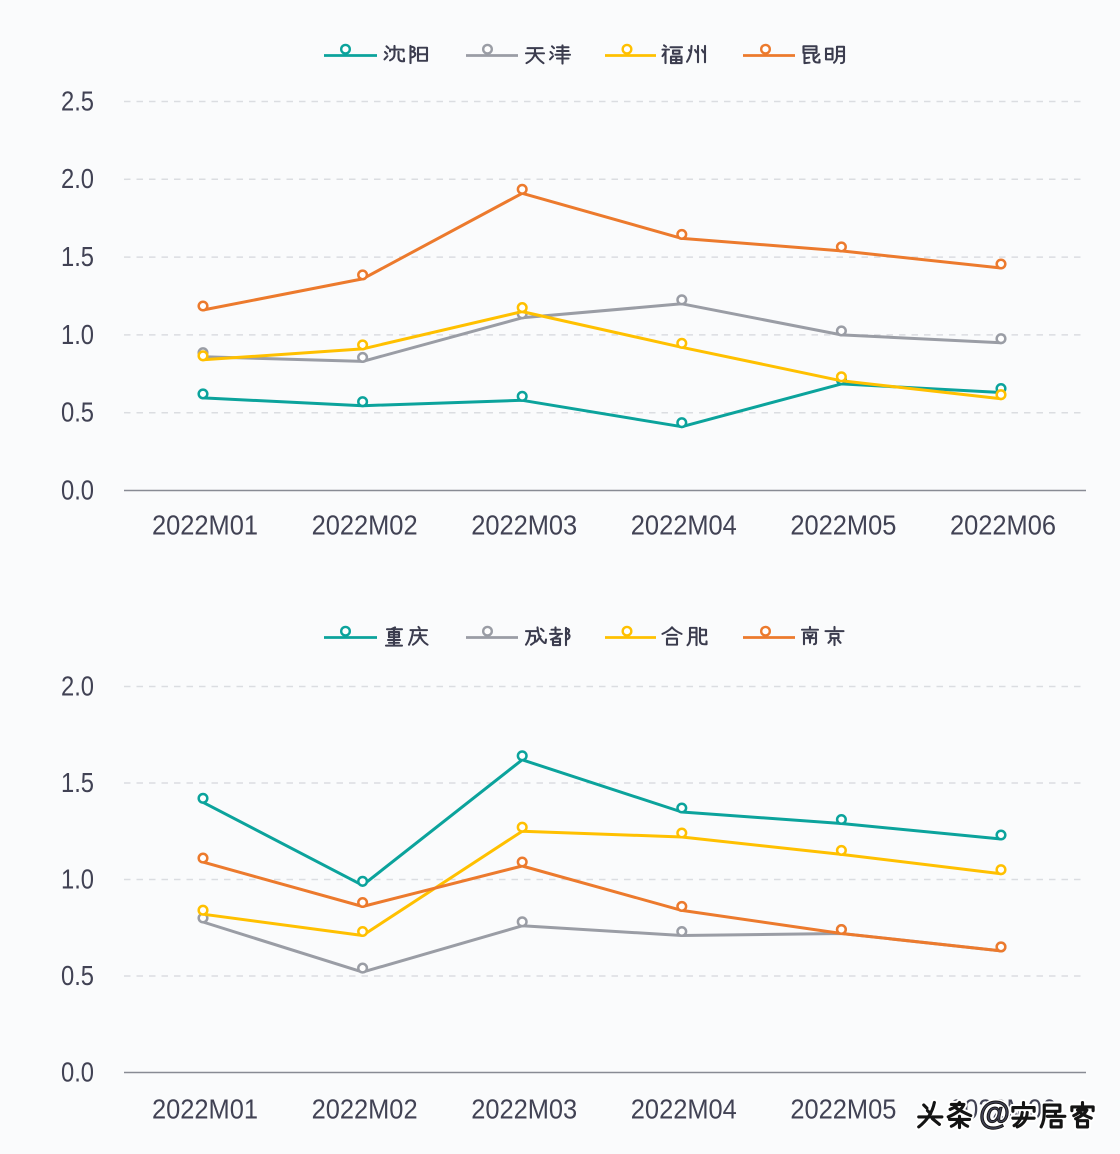 This screenshot has width=1120, height=1154. What do you see at coordinates (1003, 524) in the screenshot?
I see `svg-text: 2022M06` at bounding box center [1003, 524].